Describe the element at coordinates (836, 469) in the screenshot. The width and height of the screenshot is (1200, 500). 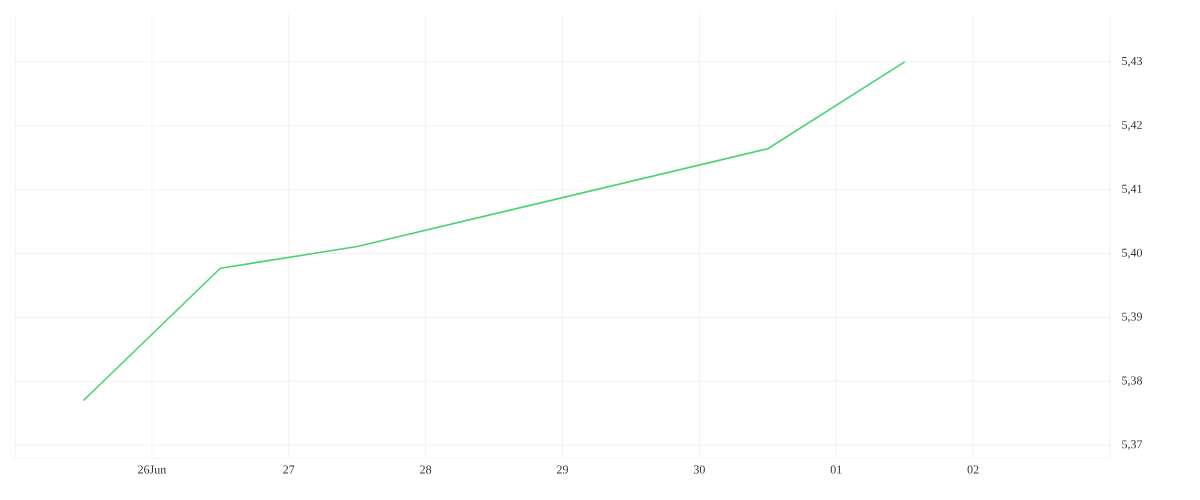
I see `x-tick-label: 01` at that location.